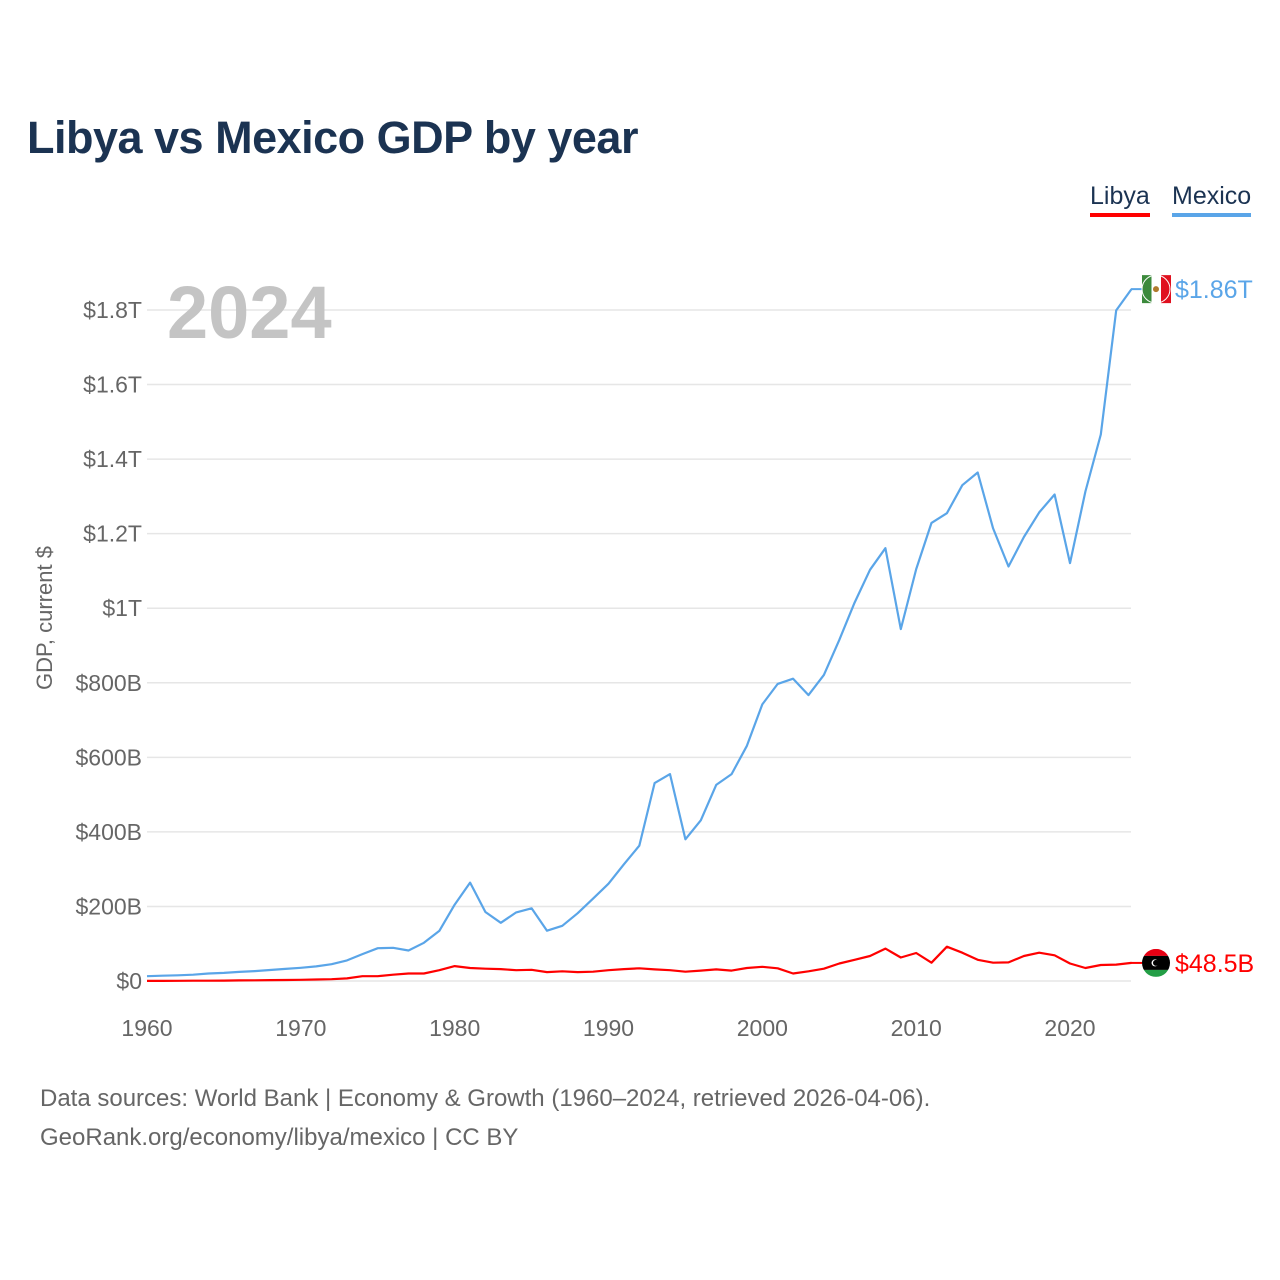  I want to click on y-tick-label: $1.2T, so click(112, 534).